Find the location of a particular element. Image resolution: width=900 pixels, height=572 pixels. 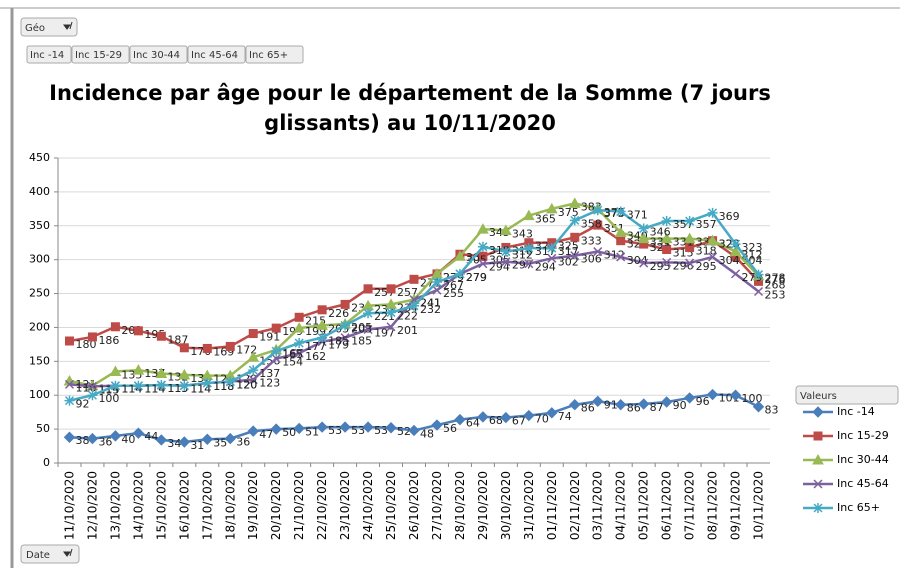

data-label: 64 is located at coordinates (473, 423).